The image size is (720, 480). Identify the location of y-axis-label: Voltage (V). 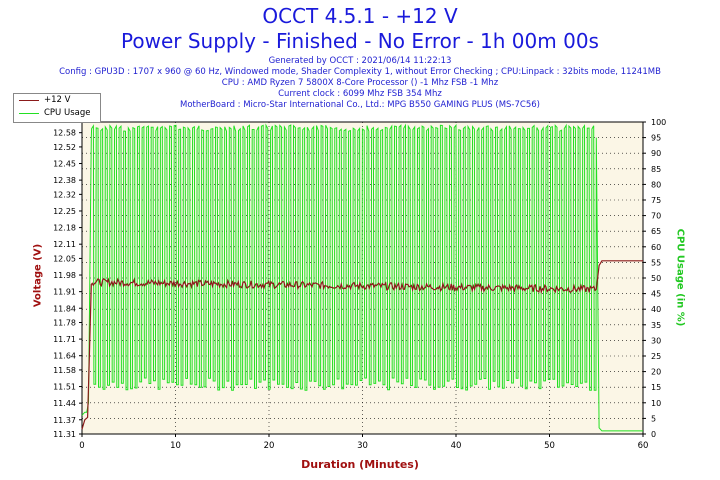
(38, 275).